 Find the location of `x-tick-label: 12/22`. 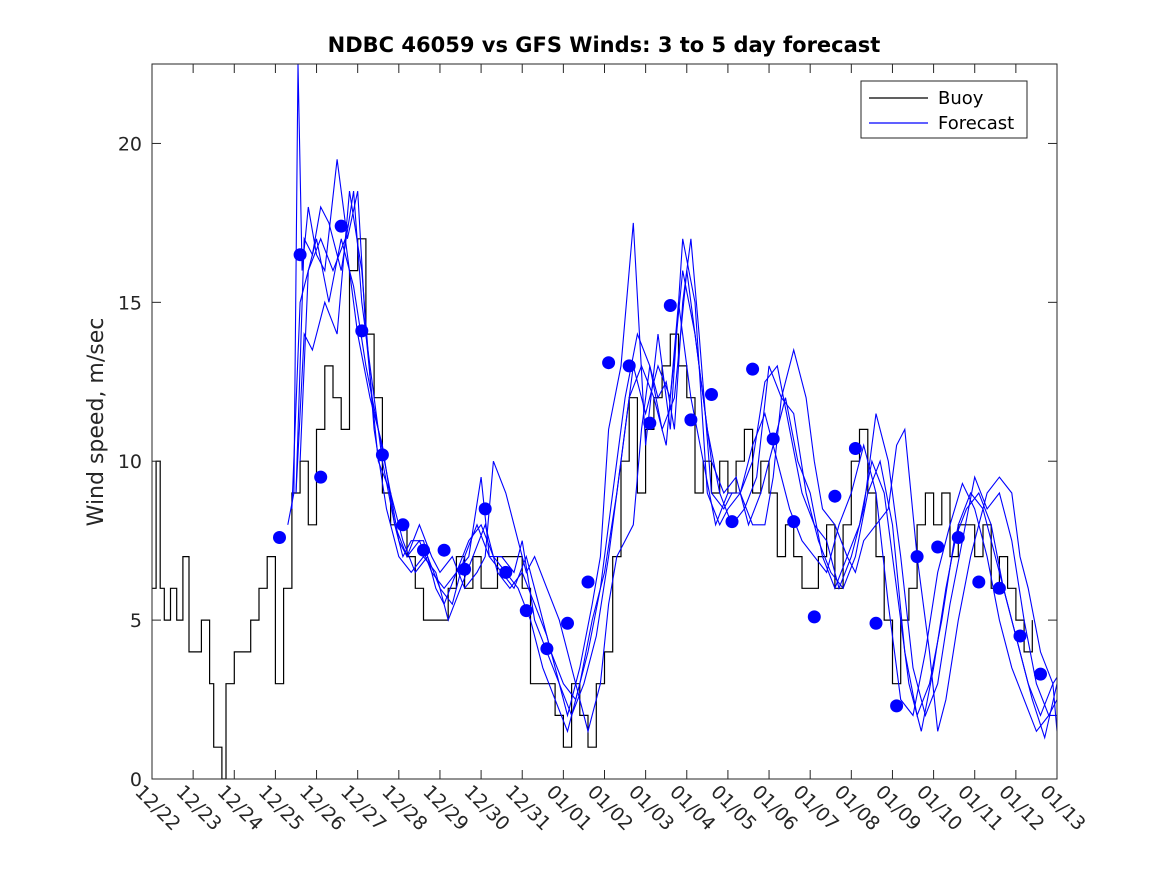

x-tick-label: 12/22 is located at coordinates (157, 808).